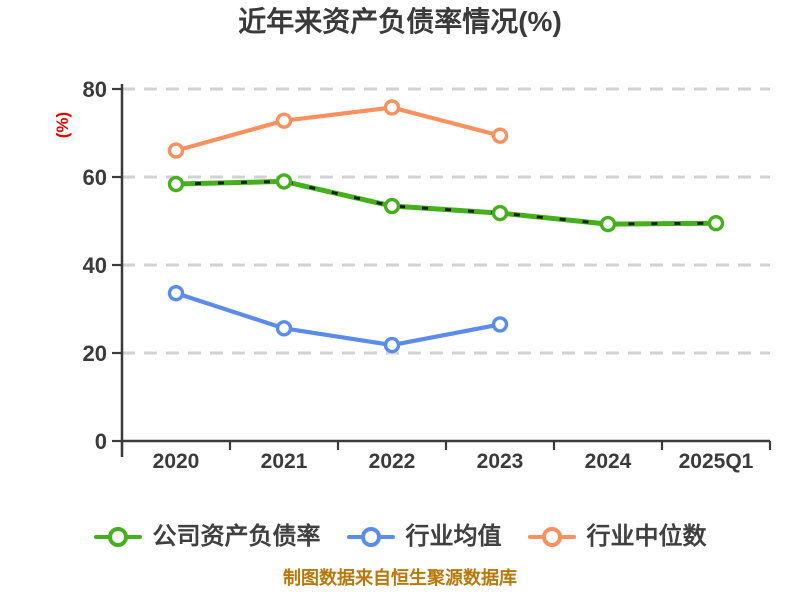 The image size is (800, 600). Describe the element at coordinates (392, 461) in the screenshot. I see `x-tick-label: 2022` at that location.